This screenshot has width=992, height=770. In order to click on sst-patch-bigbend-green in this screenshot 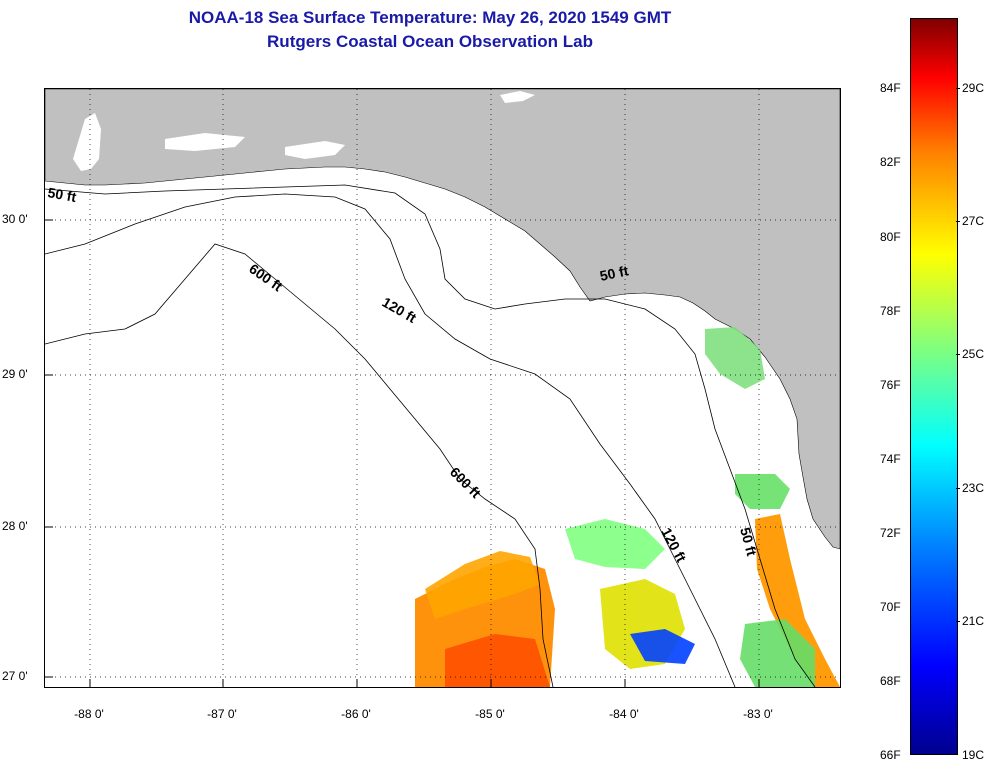, I will do `click(735, 358)`.